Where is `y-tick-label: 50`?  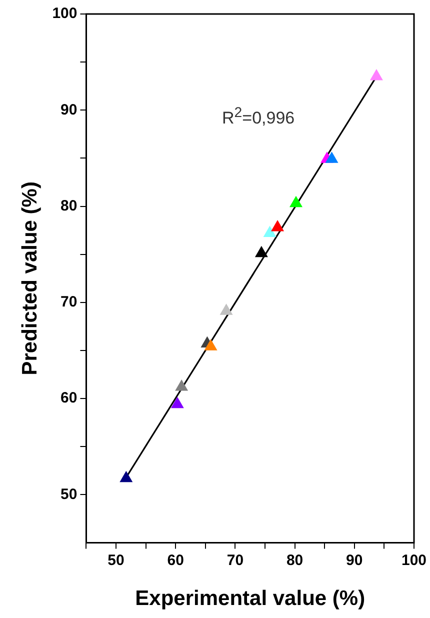
y-tick-label: 50 is located at coordinates (69, 494).